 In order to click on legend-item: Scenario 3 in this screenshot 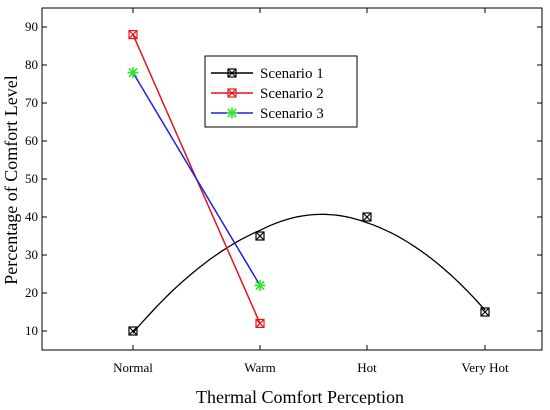, I will do `click(267, 114)`.